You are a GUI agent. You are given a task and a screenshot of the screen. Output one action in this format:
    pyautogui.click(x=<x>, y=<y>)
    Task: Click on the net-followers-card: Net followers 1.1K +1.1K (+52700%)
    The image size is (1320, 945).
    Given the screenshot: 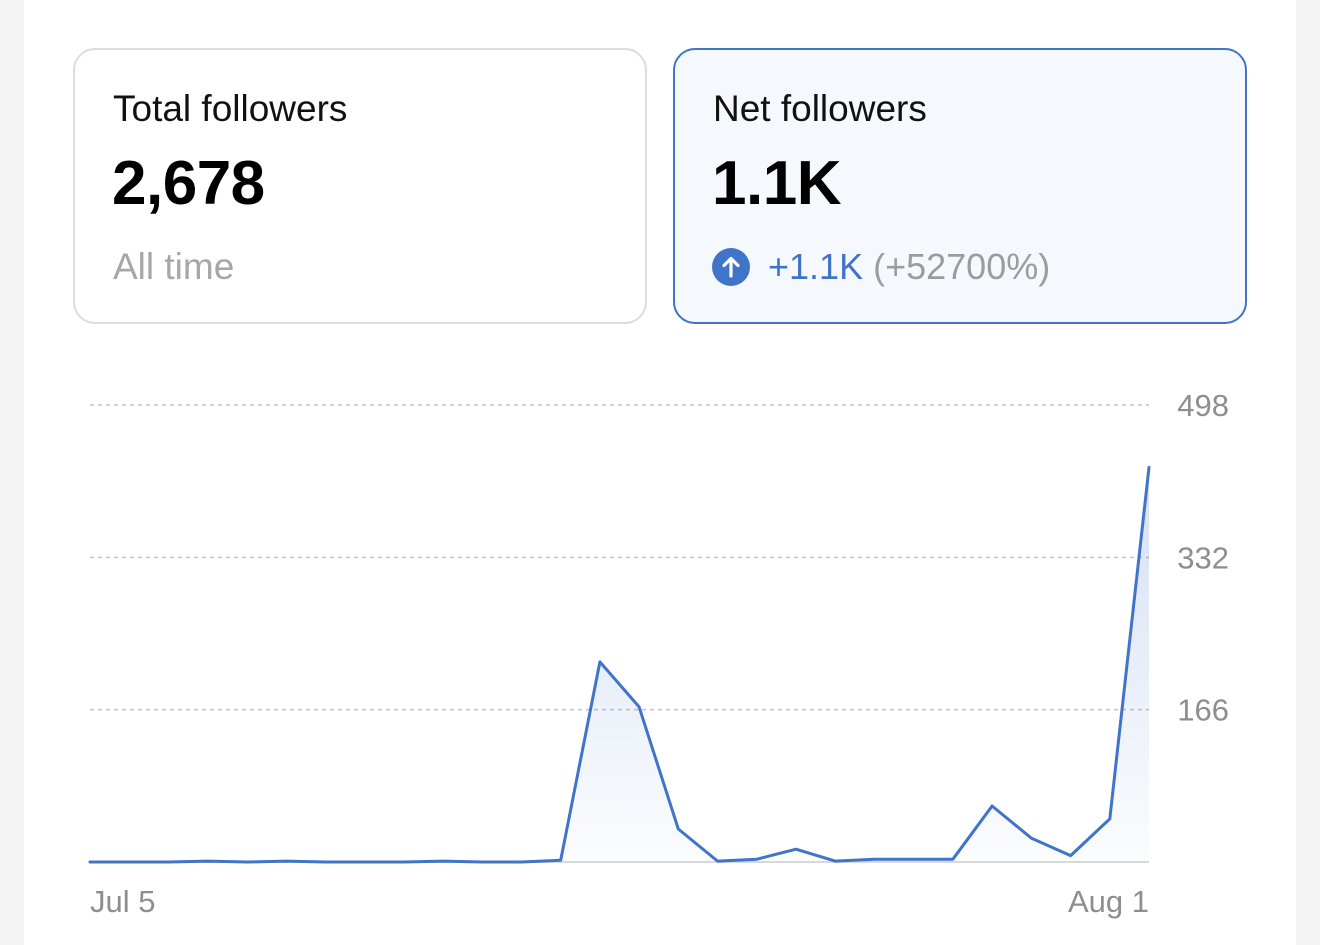 What is the action you would take?
    pyautogui.click(x=960, y=186)
    